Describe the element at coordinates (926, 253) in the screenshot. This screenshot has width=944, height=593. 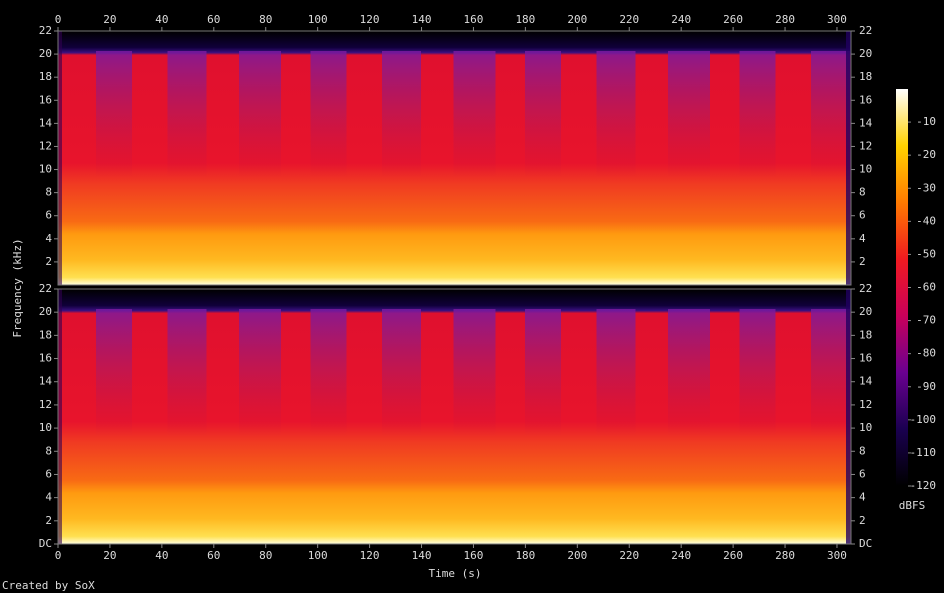
I see `colorbar-tick-label: -50` at that location.